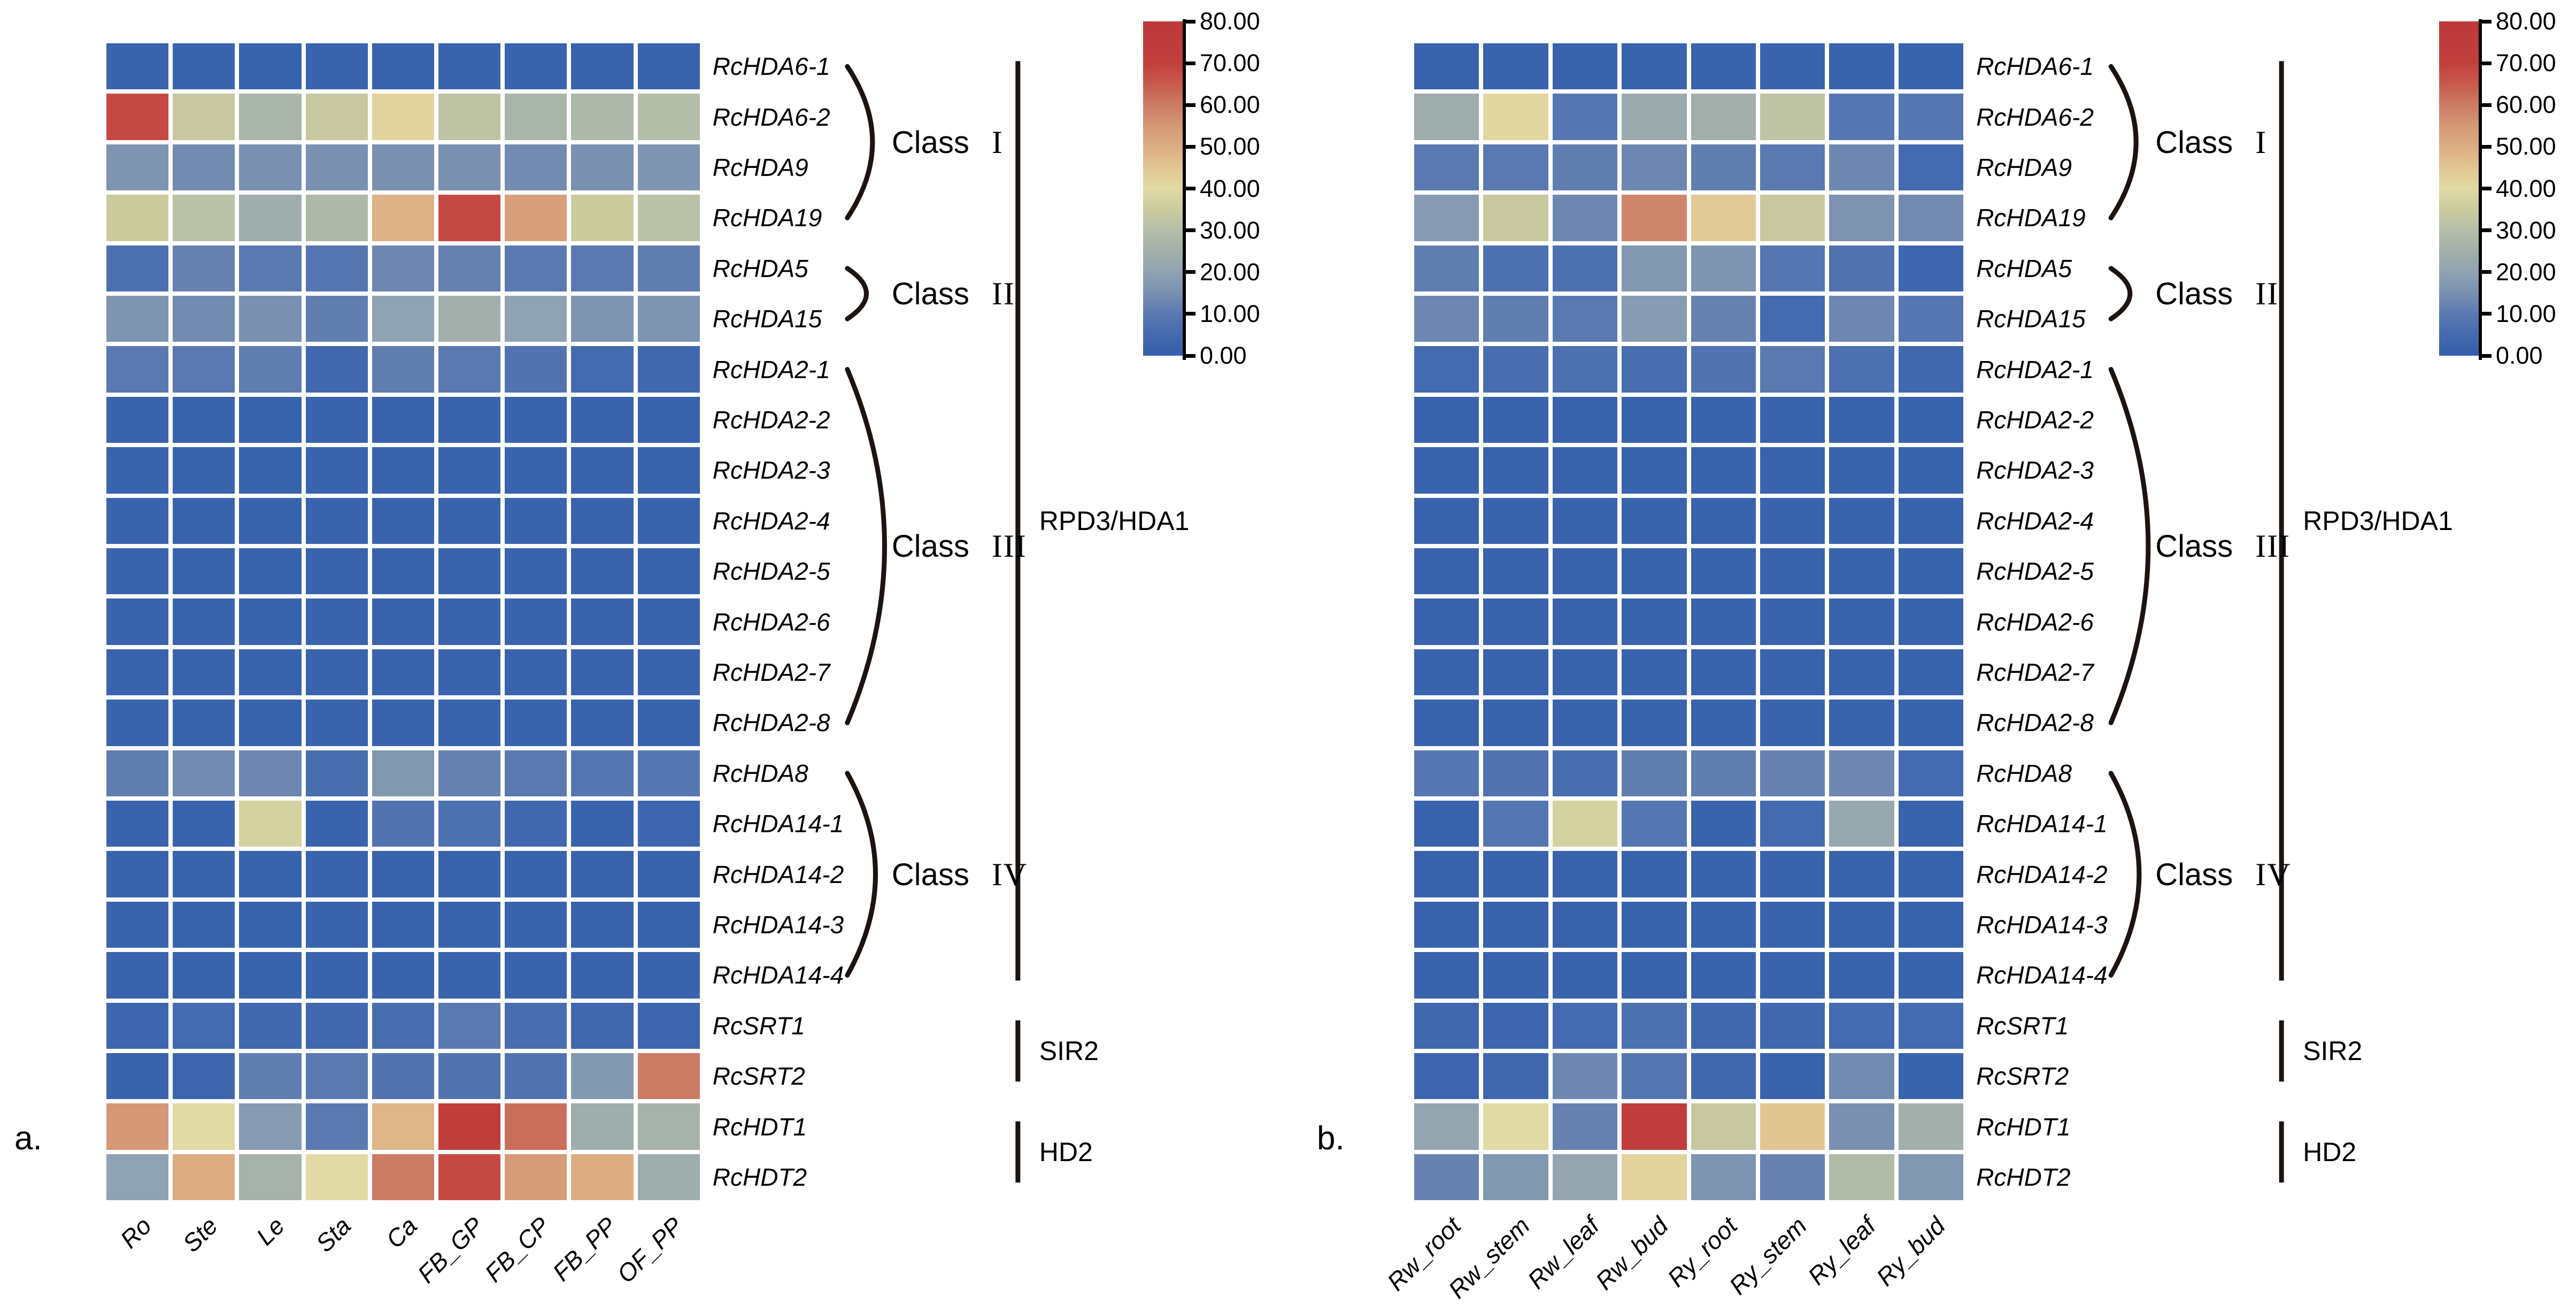 This screenshot has height=1305, width=2576. I want to click on class-label: Class II, so click(2217, 294).